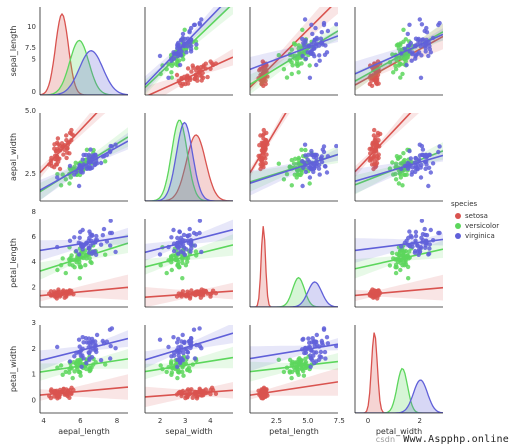 The image size is (515, 448). Describe the element at coordinates (160, 421) in the screenshot. I see `x-tick-label: 2` at that location.